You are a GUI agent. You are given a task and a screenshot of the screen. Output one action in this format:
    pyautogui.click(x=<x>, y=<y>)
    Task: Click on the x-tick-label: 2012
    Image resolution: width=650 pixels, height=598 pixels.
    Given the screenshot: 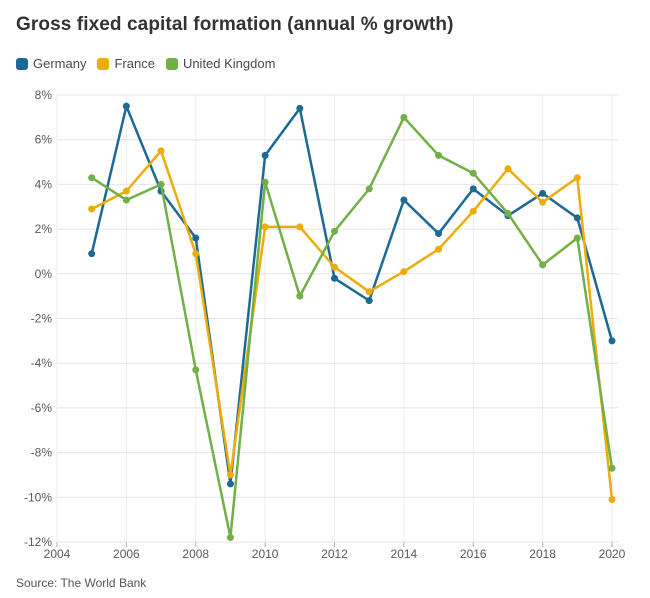 What is the action you would take?
    pyautogui.click(x=334, y=554)
    